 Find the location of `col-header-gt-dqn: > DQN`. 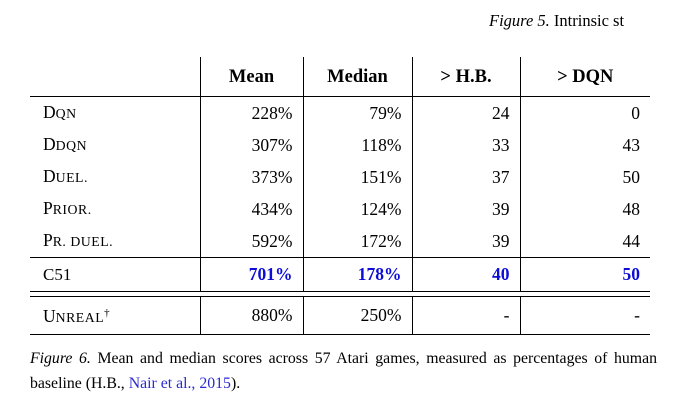

col-header-gt-dqn: > DQN is located at coordinates (584, 77).